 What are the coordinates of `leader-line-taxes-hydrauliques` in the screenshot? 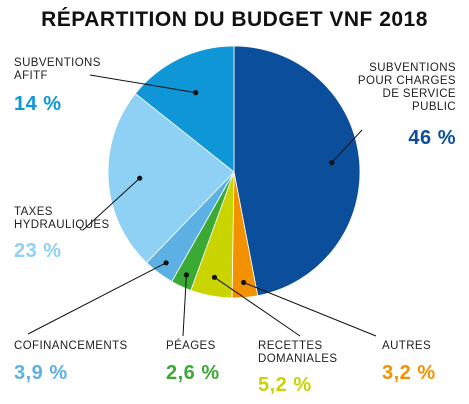 It's located at (111, 204).